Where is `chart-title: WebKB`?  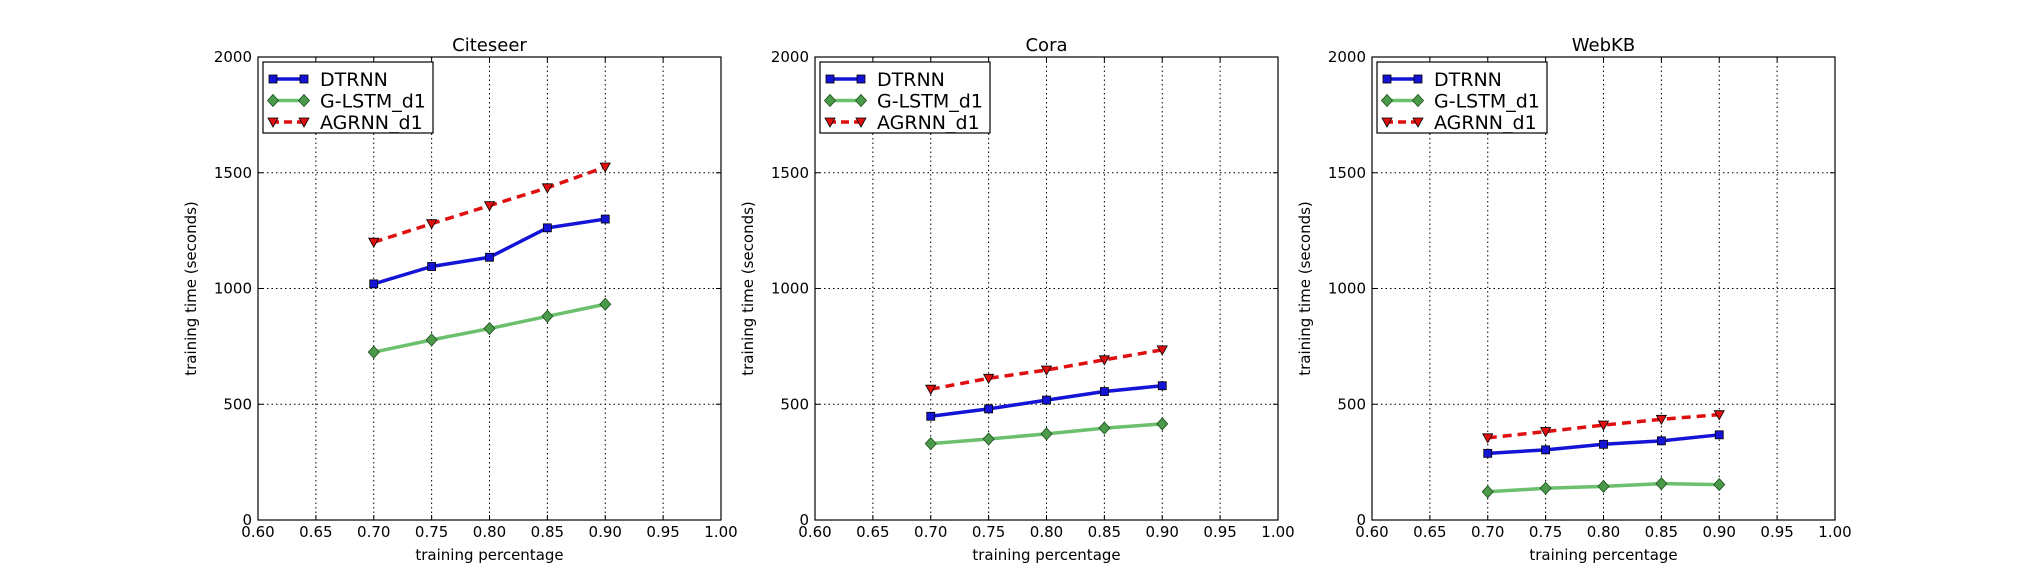 chart-title: WebKB is located at coordinates (1603, 45).